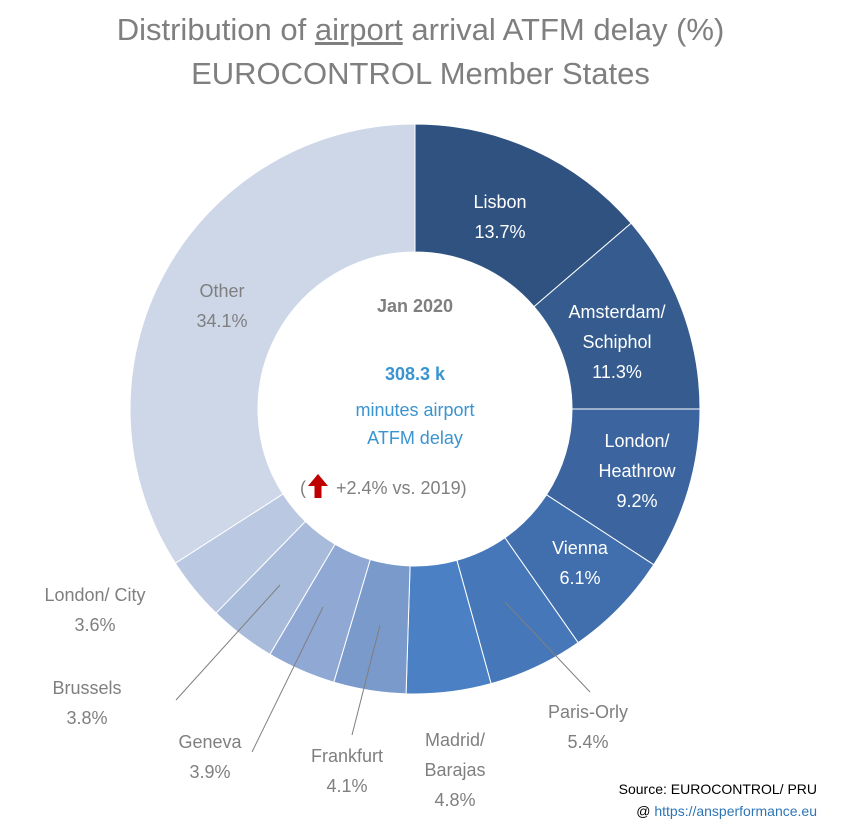  Describe the element at coordinates (580, 548) in the screenshot. I see `slice-name-vienna: Vienna` at that location.